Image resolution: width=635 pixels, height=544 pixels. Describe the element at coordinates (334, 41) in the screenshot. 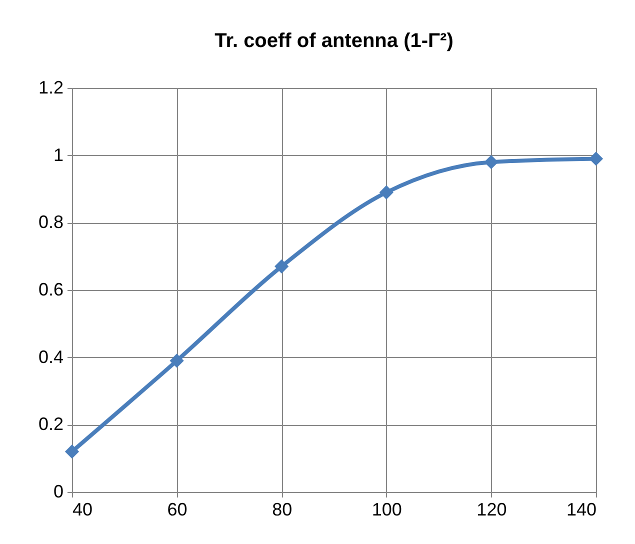

I see `chart-title: Tr. coeff of antenna (1-Γ²)` at that location.